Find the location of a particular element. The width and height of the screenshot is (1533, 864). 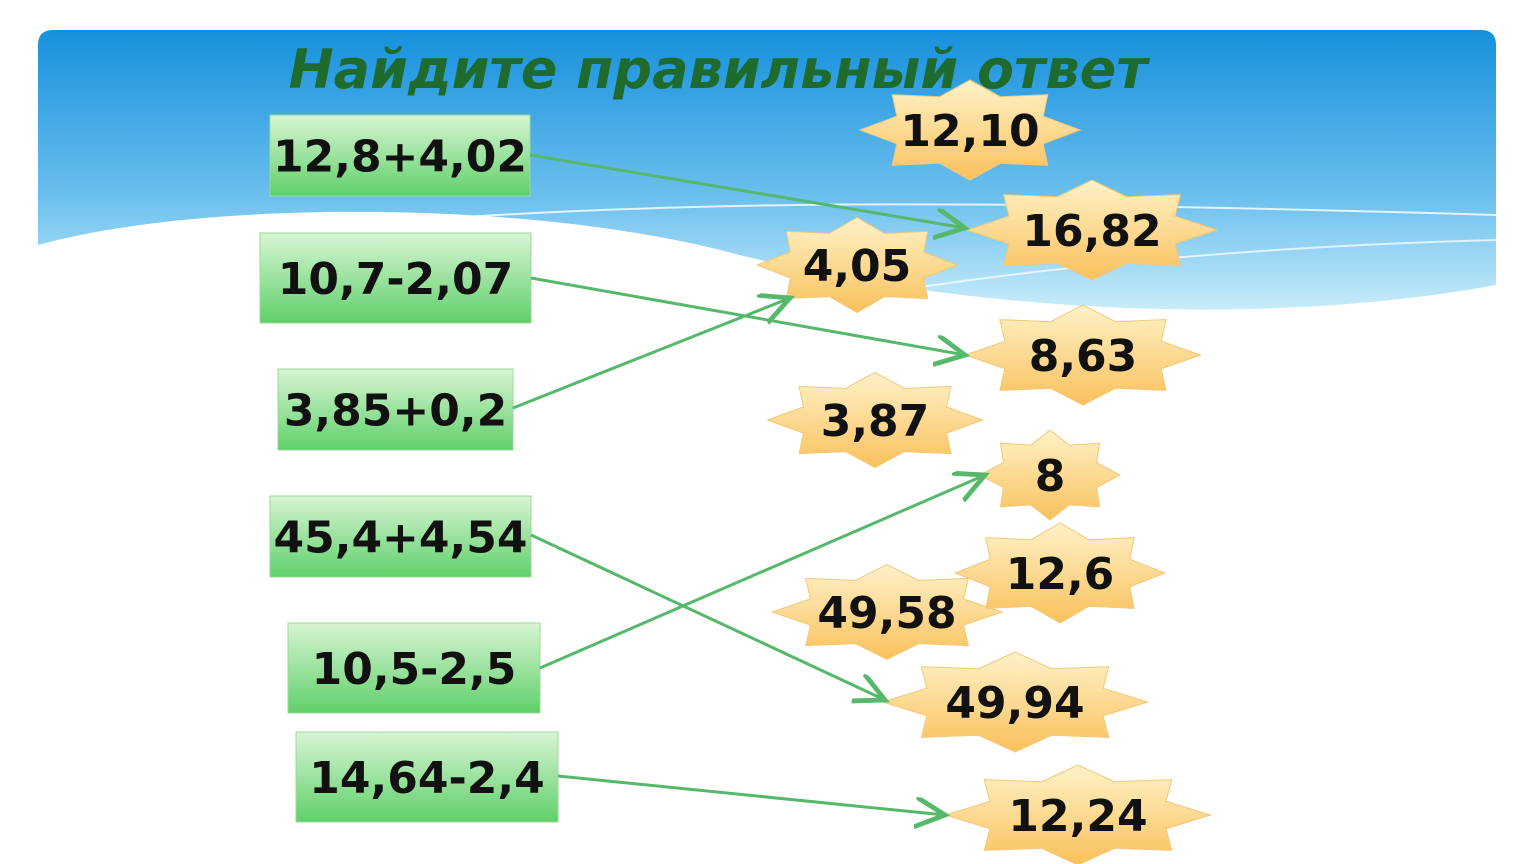

answer: 3,87 is located at coordinates (875, 421).